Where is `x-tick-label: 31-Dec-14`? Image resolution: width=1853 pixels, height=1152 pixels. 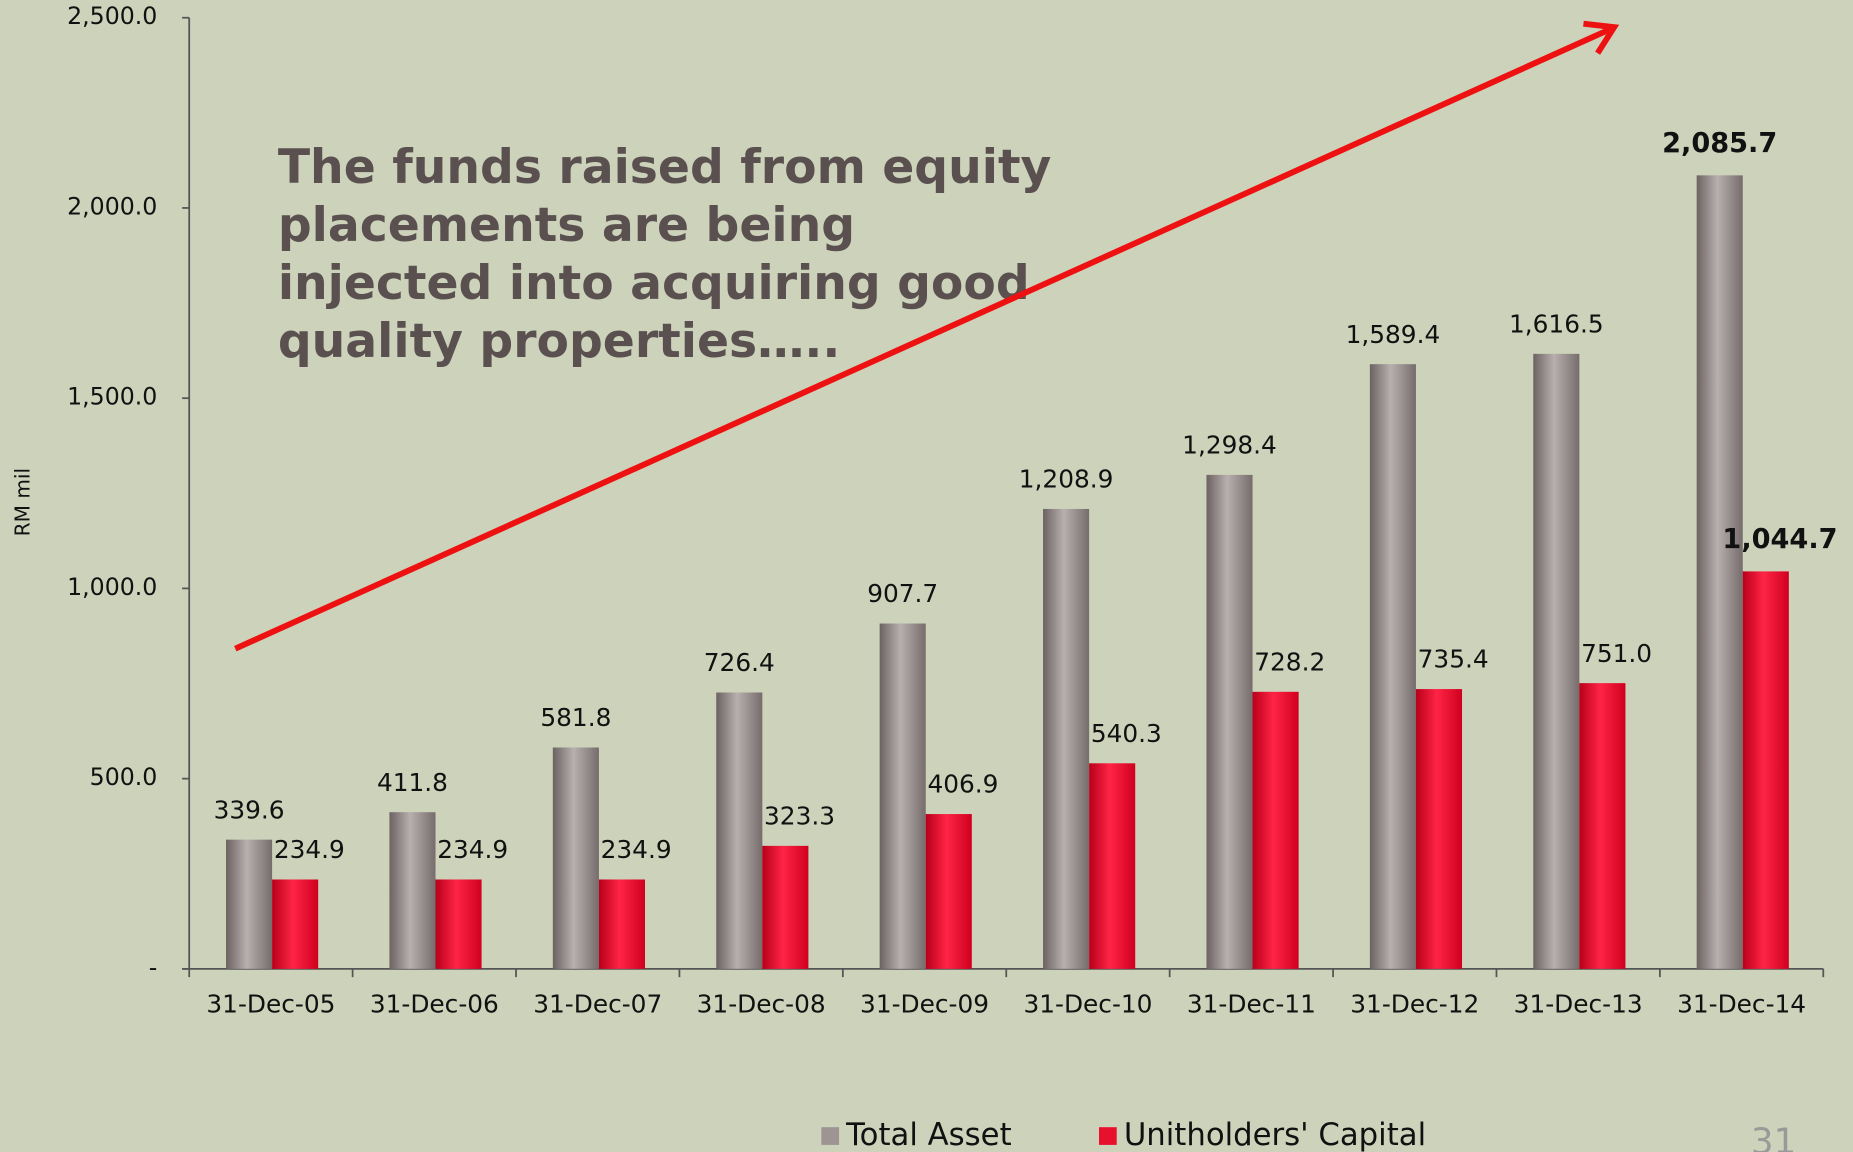
x-tick-label: 31-Dec-14 is located at coordinates (1741, 1003).